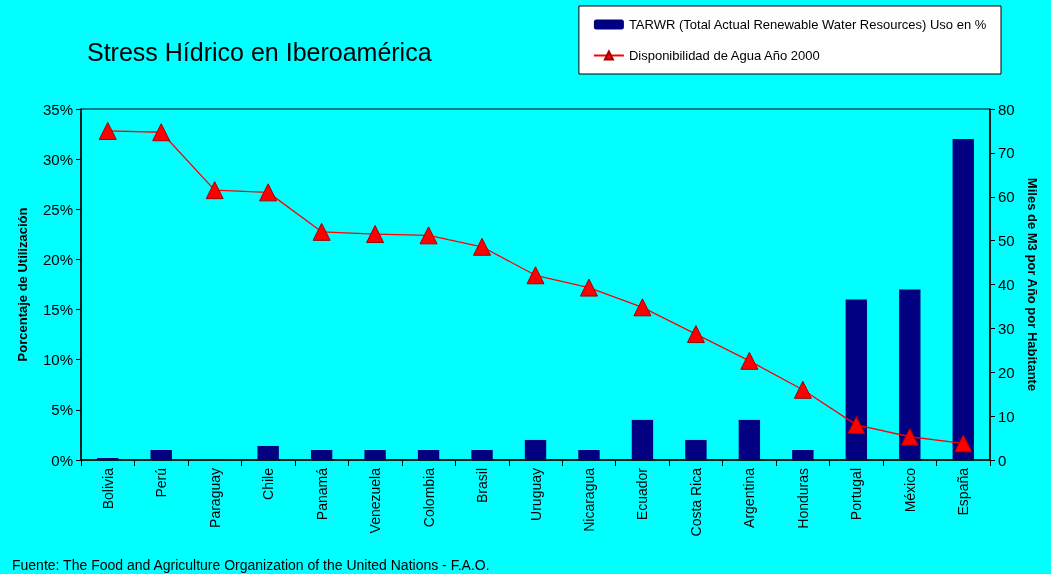 The height and width of the screenshot is (574, 1051). Describe the element at coordinates (724, 55) in the screenshot. I see `legend-label: Disponibilidad de Agua Año 2000` at that location.